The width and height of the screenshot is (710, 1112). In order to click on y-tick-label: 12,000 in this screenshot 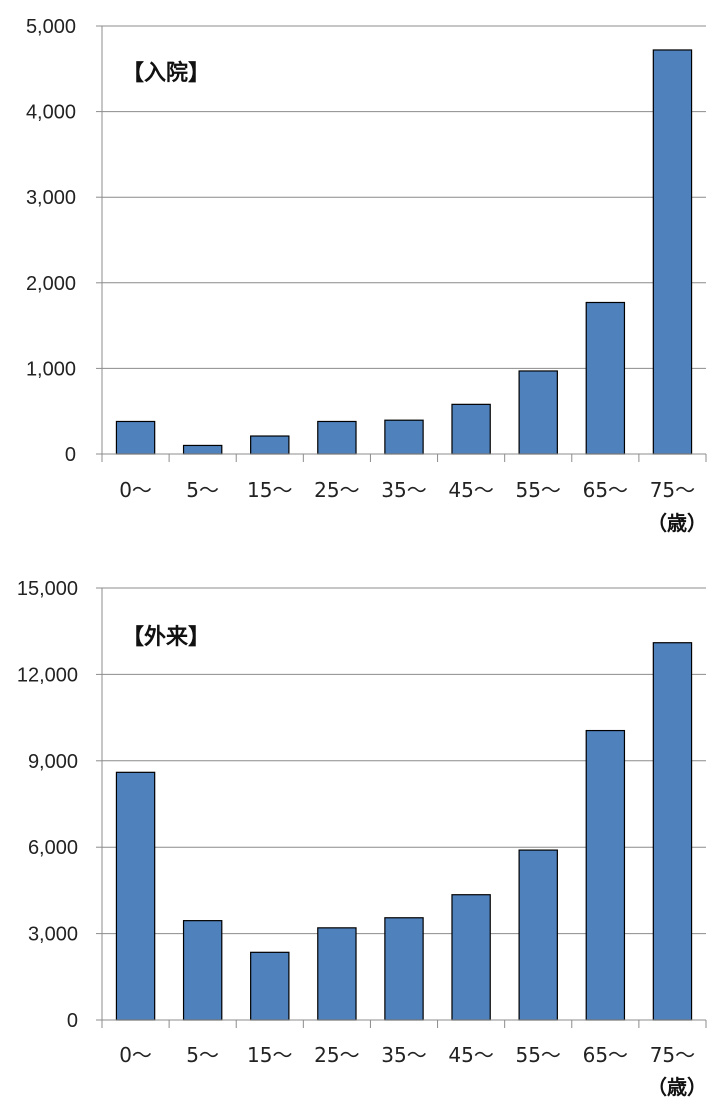, I will do `click(47, 675)`.